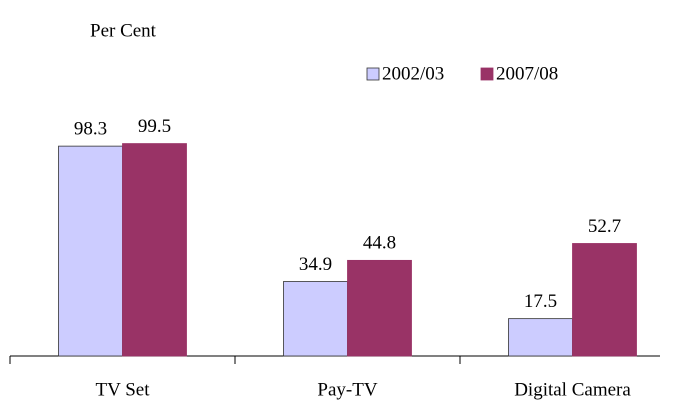 Image resolution: width=675 pixels, height=408 pixels. I want to click on x-tick-label: Digital Camera, so click(572, 389).